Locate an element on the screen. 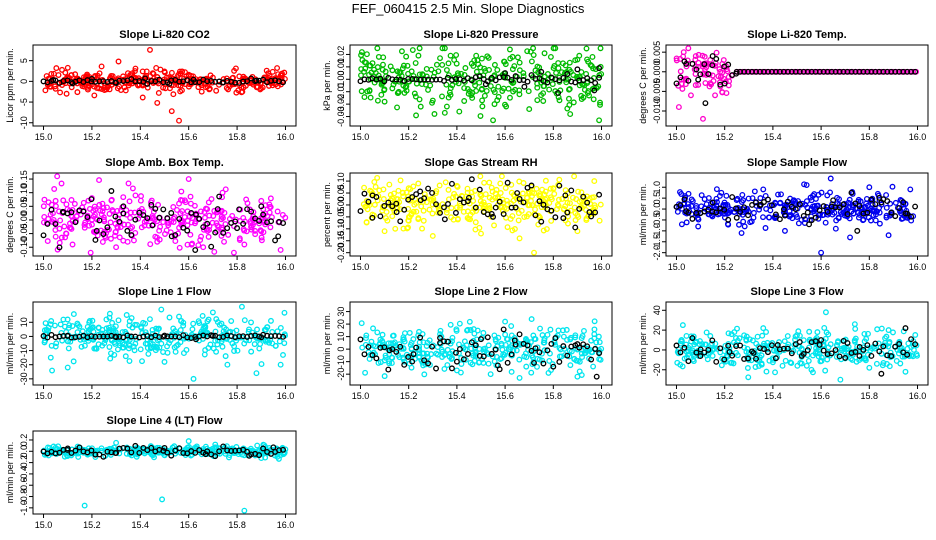  y-tick-label: -0.02 is located at coordinates (341, 104).